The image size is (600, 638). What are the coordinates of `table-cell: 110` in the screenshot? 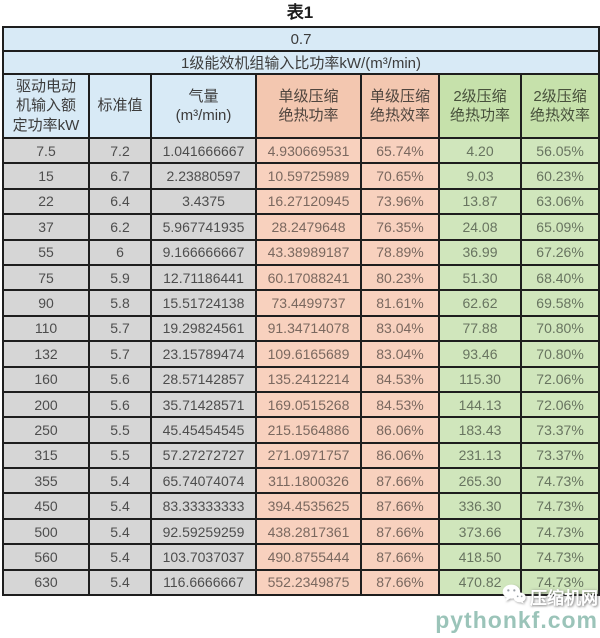 It's located at (46, 328).